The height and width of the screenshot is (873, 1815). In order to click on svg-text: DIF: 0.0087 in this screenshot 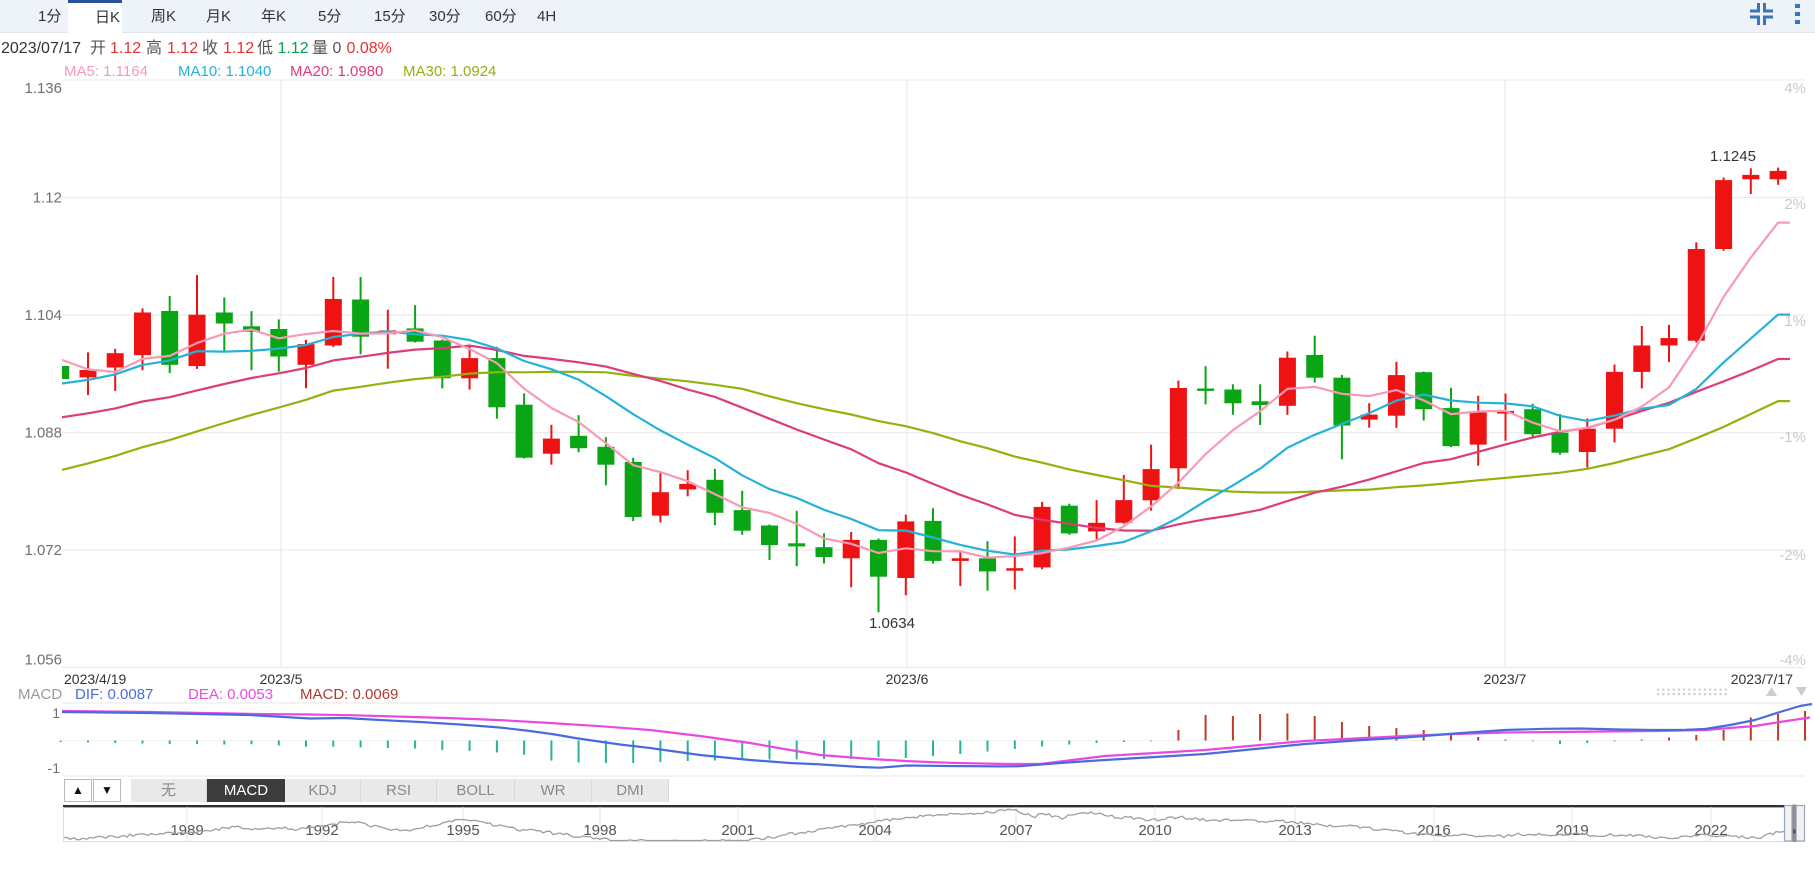, I will do `click(114, 694)`.